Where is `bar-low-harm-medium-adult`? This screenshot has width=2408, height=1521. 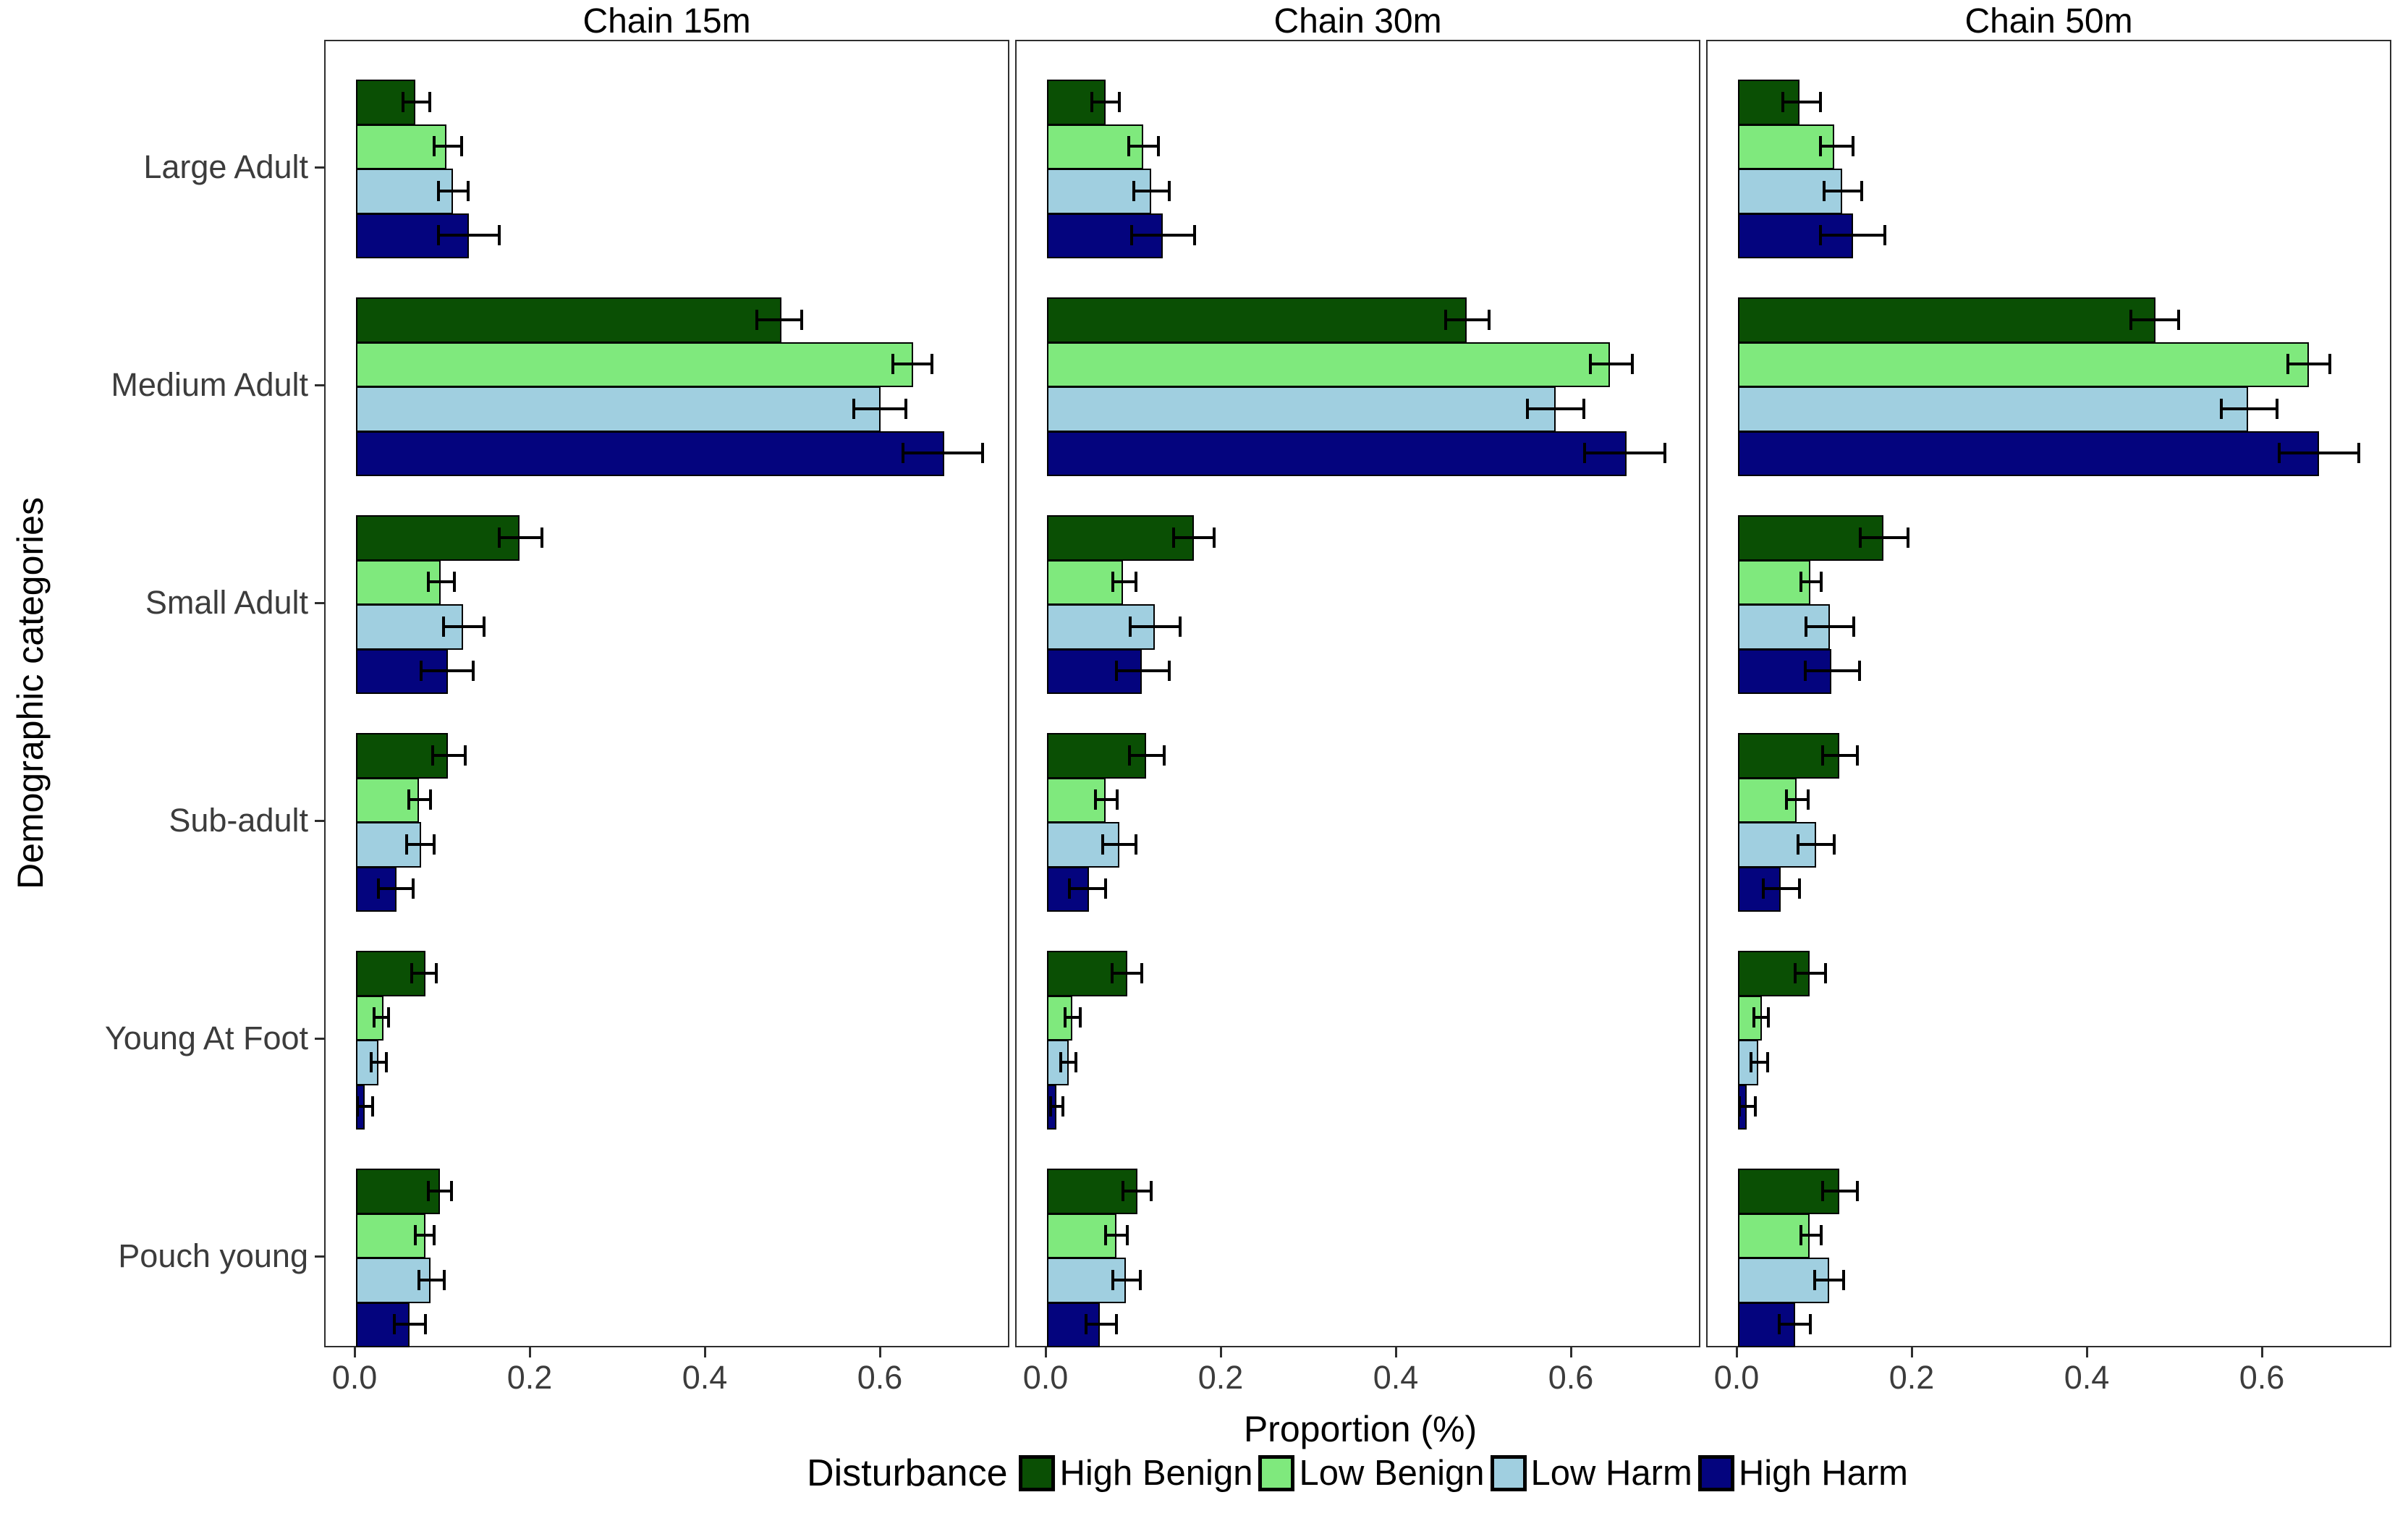
bar-low-harm-medium-adult is located at coordinates (1301, 409).